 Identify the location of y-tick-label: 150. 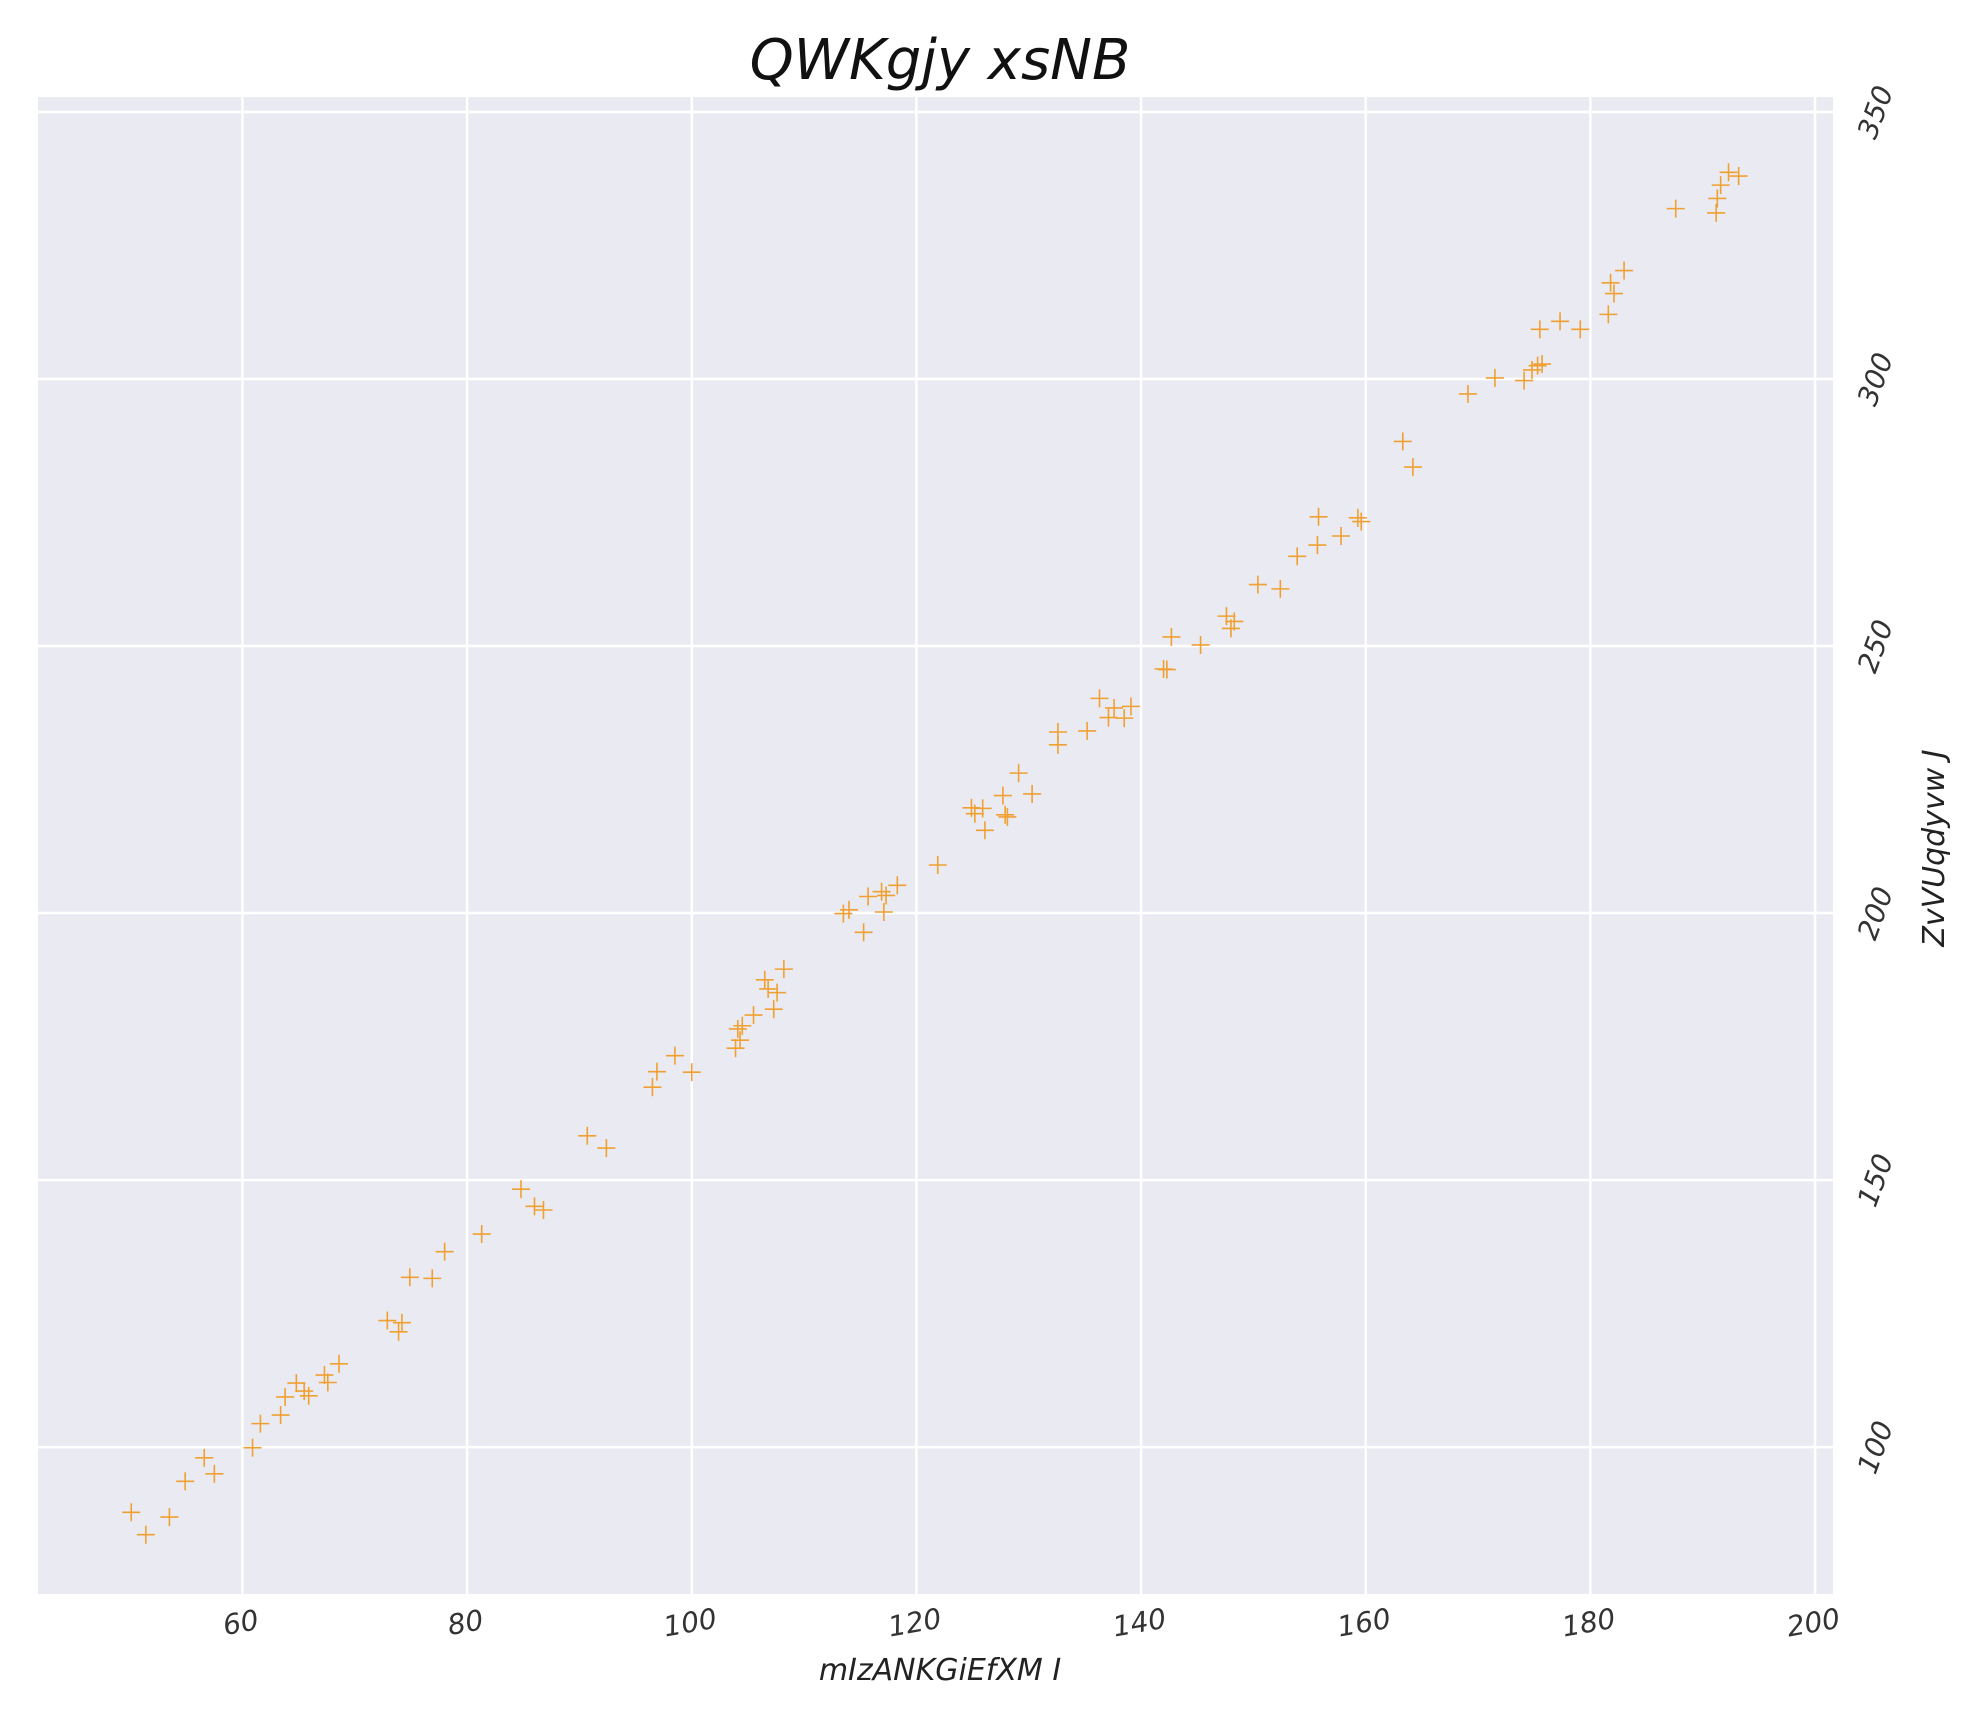
(1875, 1181).